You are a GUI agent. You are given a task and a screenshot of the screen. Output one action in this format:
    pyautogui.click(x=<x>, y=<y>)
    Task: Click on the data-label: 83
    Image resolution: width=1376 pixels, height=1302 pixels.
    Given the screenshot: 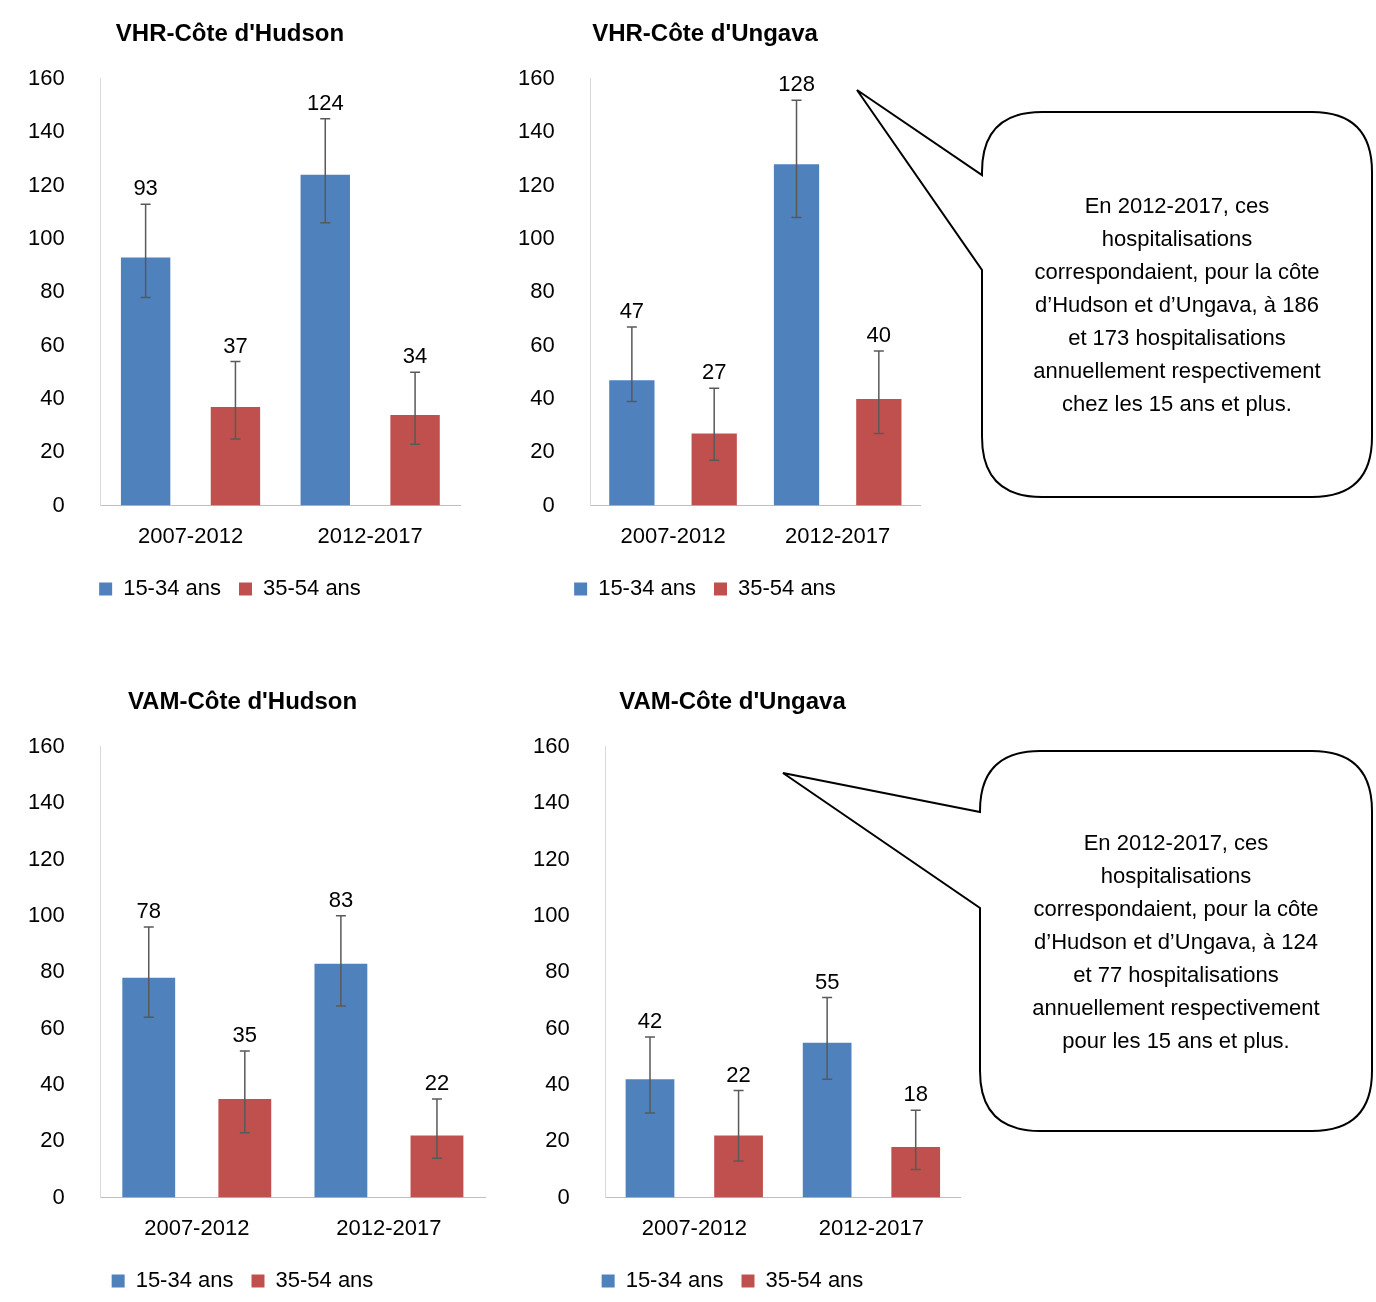 What is the action you would take?
    pyautogui.click(x=341, y=899)
    